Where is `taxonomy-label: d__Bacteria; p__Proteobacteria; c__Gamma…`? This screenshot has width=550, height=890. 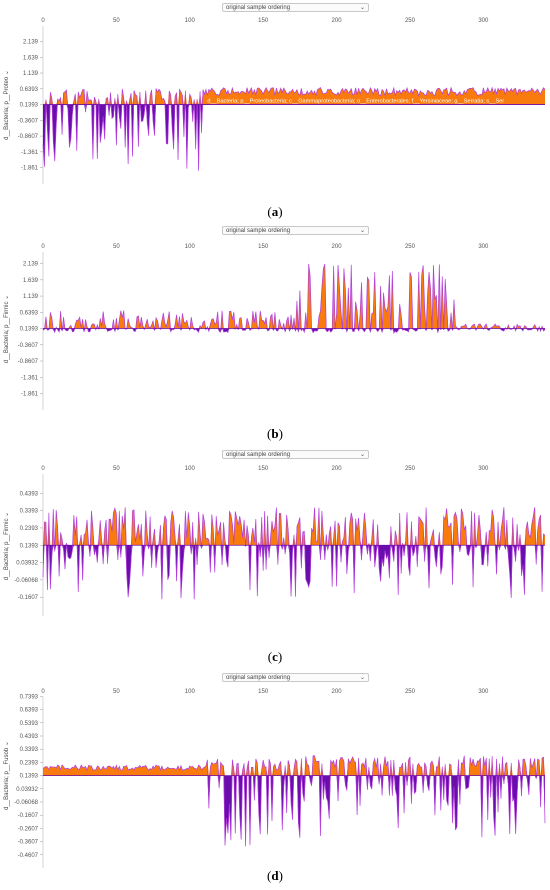 taxonomy-label: d__Bacteria; p__Proteobacteria; c__Gamma… is located at coordinates (355, 102).